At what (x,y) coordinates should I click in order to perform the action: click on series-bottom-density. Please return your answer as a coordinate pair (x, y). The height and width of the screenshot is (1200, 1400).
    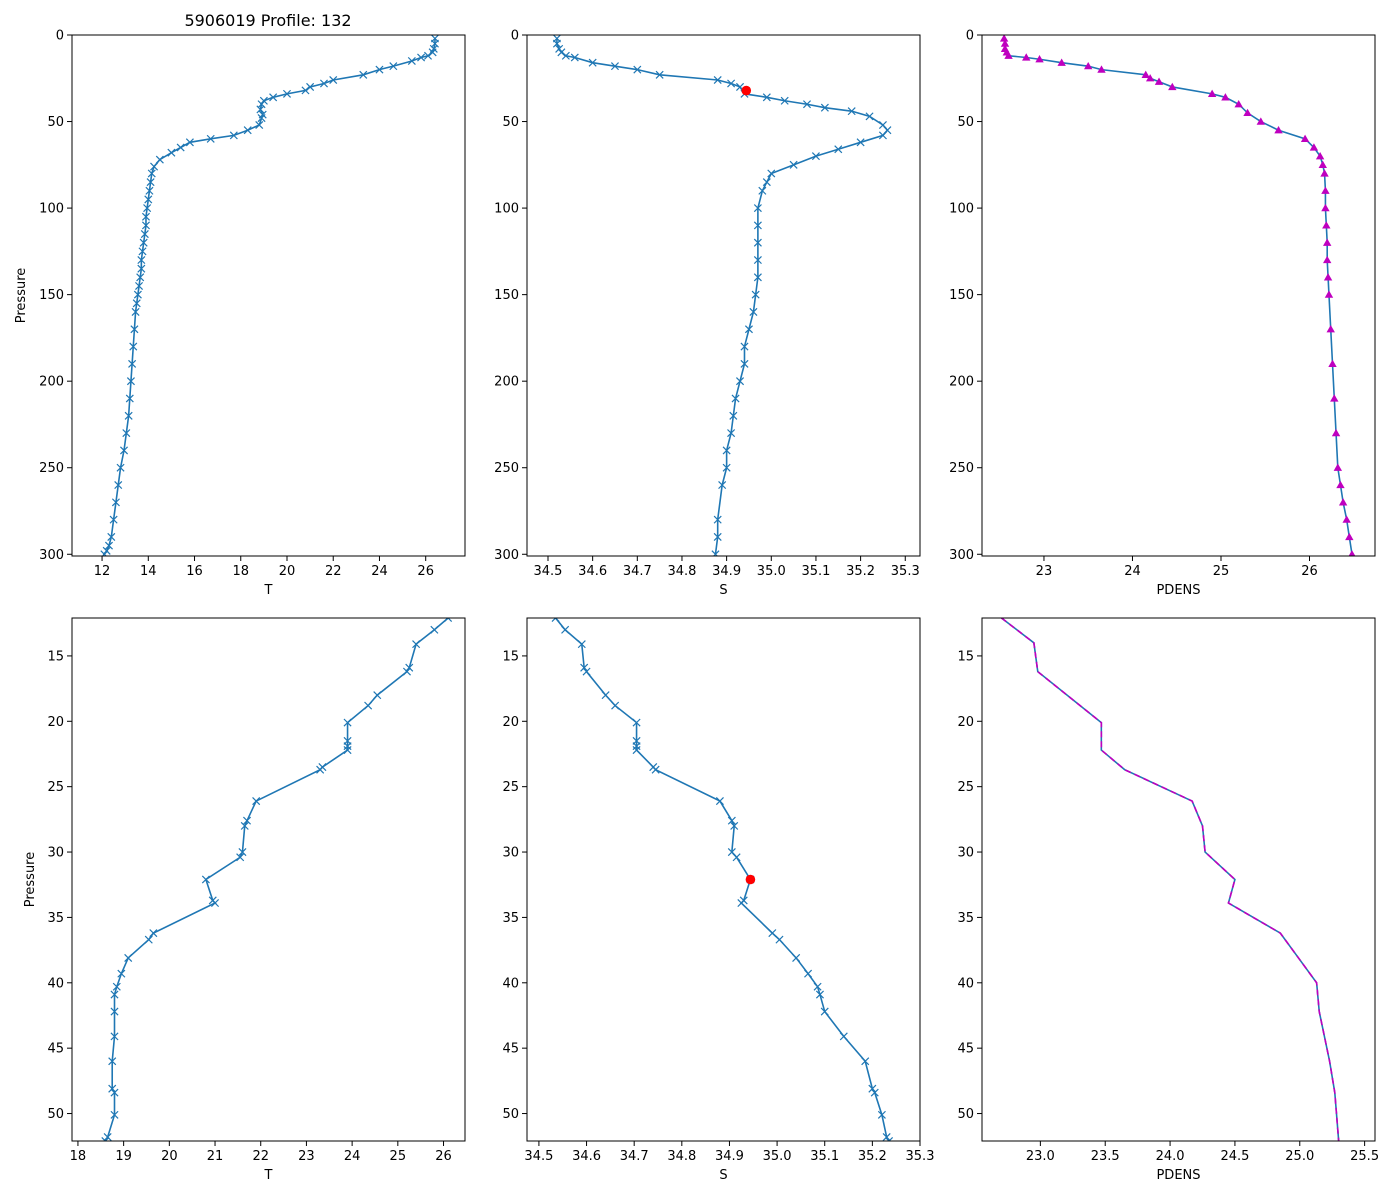
    Looking at the image, I should click on (1170, 879).